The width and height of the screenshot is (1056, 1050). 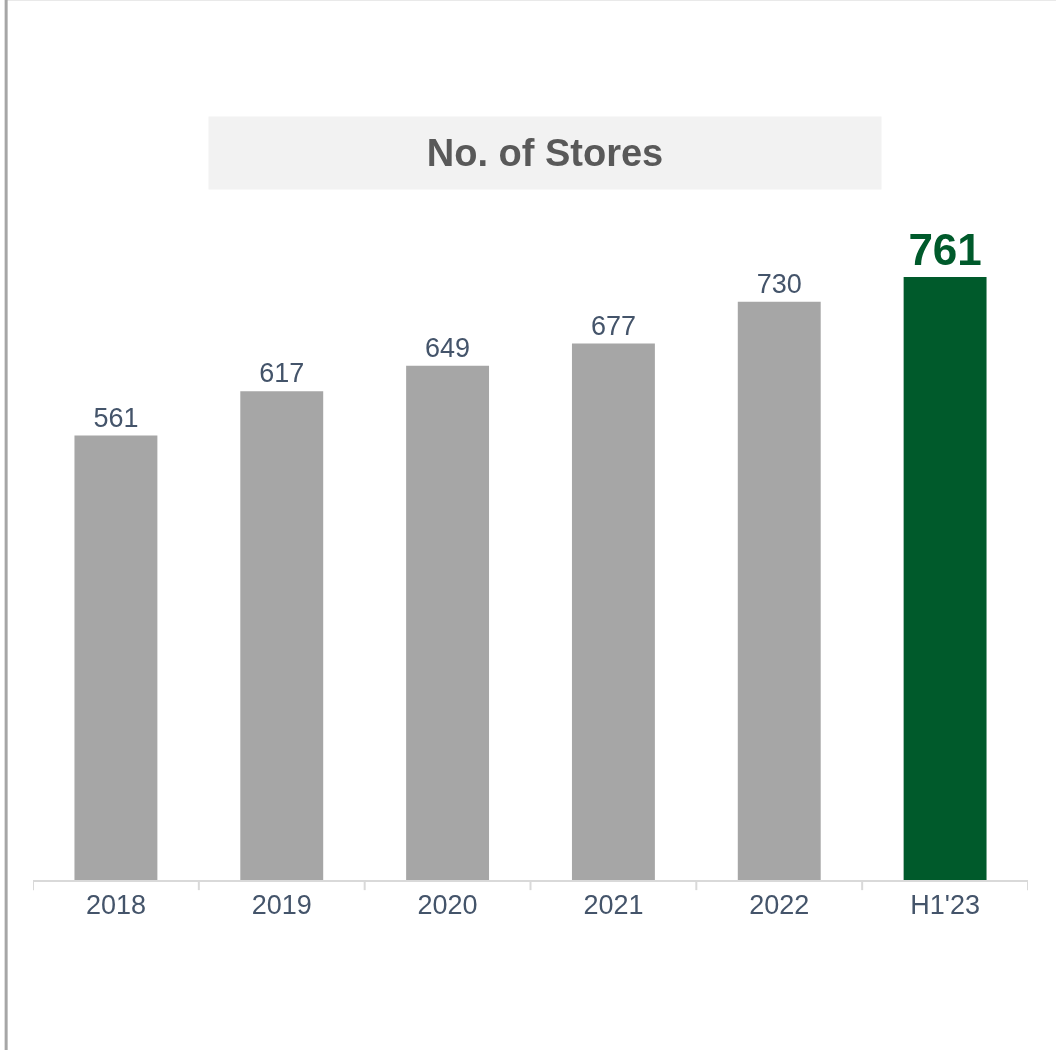 What do you see at coordinates (613, 905) in the screenshot?
I see `x-tick-label: 2021` at bounding box center [613, 905].